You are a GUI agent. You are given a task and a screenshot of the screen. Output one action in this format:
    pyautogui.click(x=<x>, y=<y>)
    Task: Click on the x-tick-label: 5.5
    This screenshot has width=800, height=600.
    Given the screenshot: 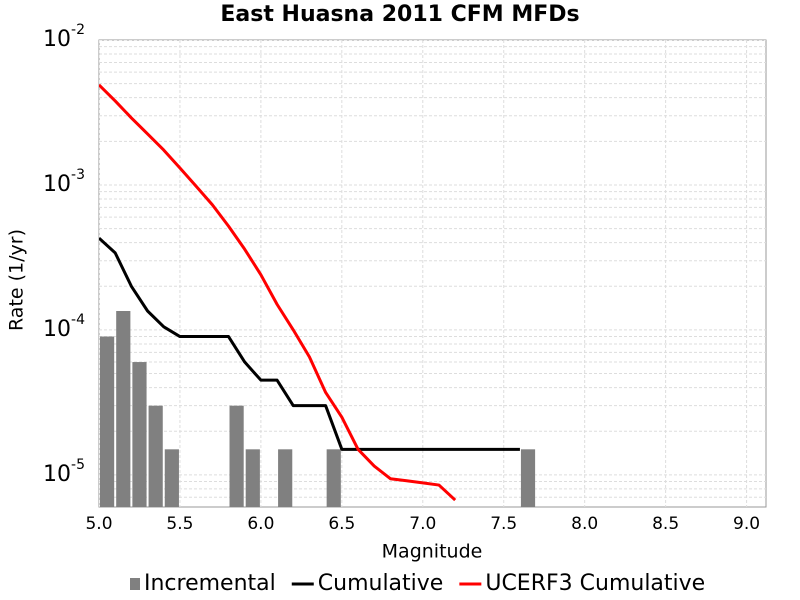 What is the action you would take?
    pyautogui.click(x=179, y=524)
    